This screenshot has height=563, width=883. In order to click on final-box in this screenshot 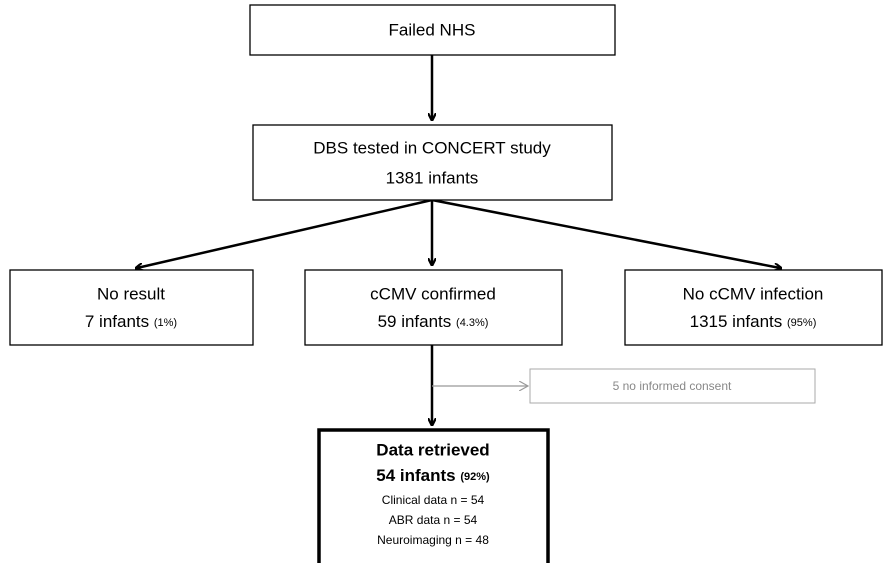, I will do `click(433, 495)`.